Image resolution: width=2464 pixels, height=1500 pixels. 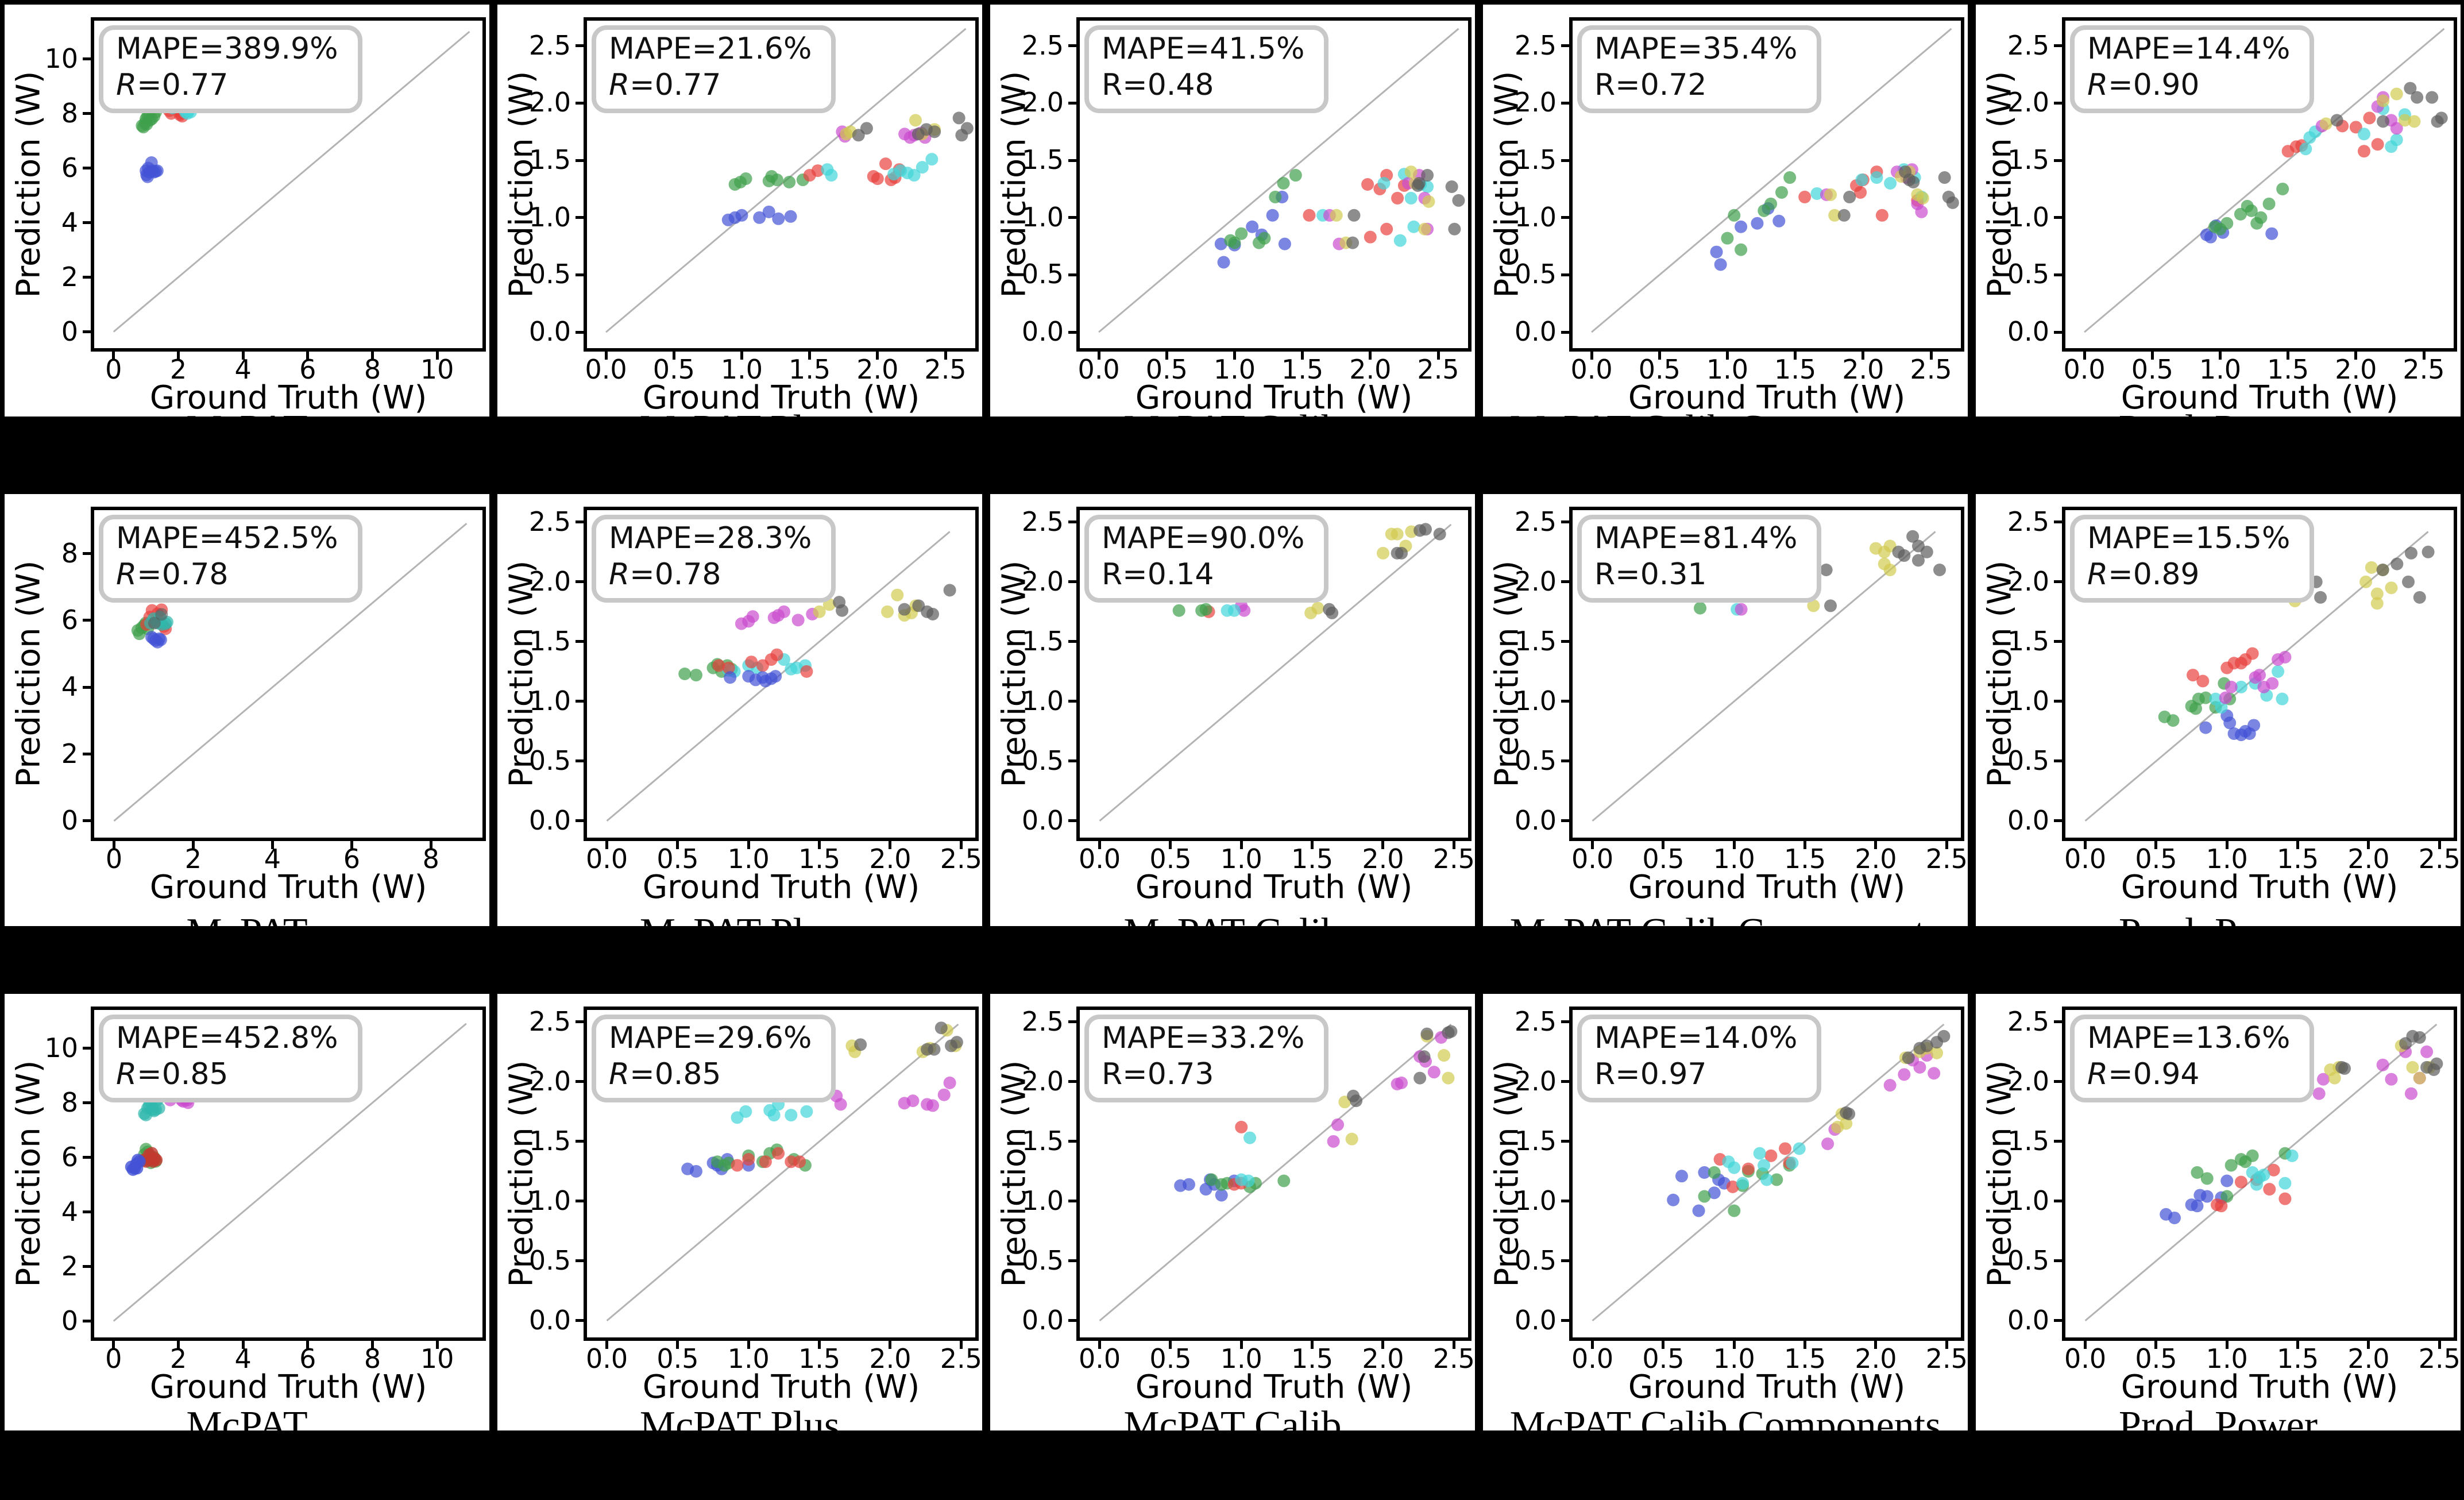 I want to click on stats-box: MAPE=452.5% R=0.78, so click(x=230, y=559).